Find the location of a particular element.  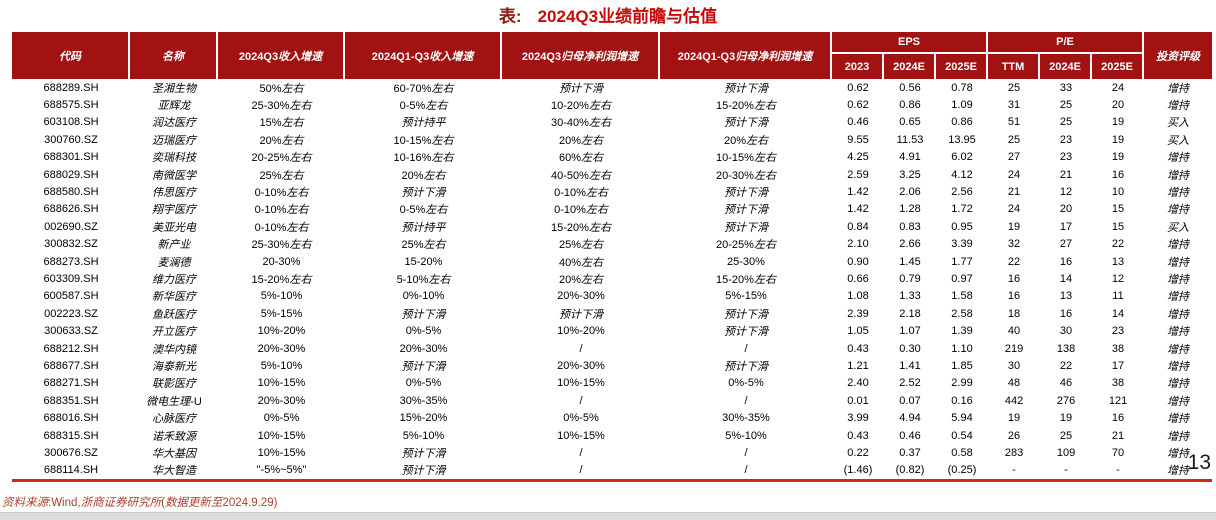

pe-ttm-cell: 25 is located at coordinates (1014, 87).